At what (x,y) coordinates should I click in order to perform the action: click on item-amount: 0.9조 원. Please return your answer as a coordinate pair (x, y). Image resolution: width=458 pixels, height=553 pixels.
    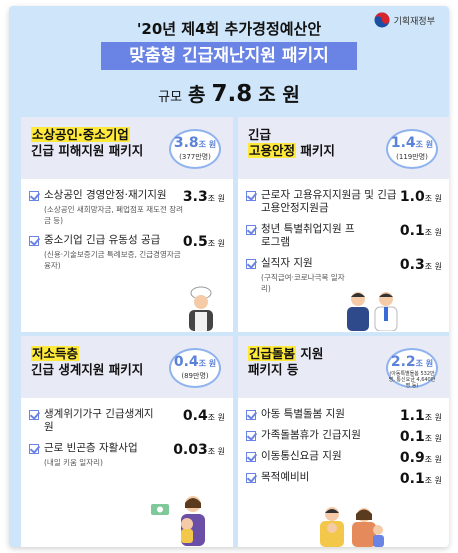
    Looking at the image, I should click on (421, 458).